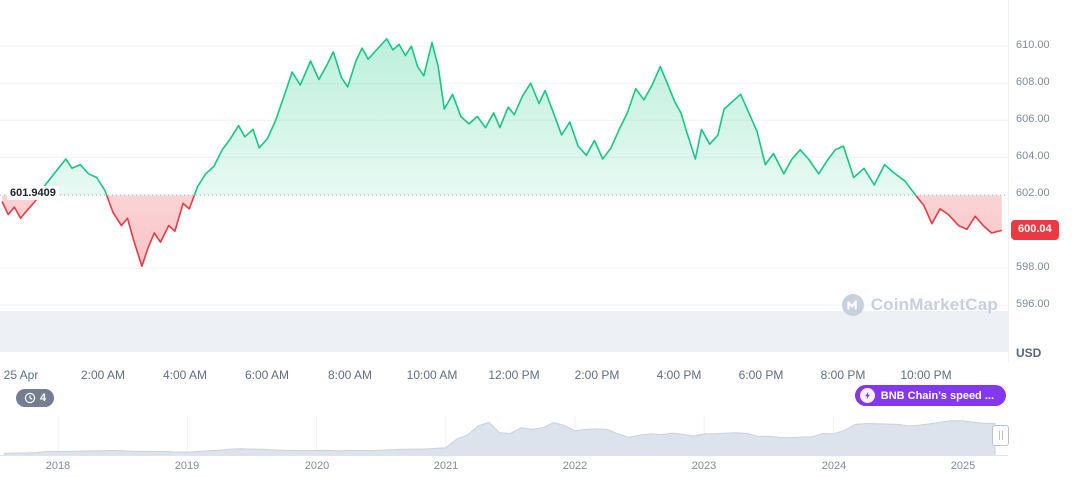 The height and width of the screenshot is (477, 1072). I want to click on previous-close-label: 601.9409, so click(33, 193).